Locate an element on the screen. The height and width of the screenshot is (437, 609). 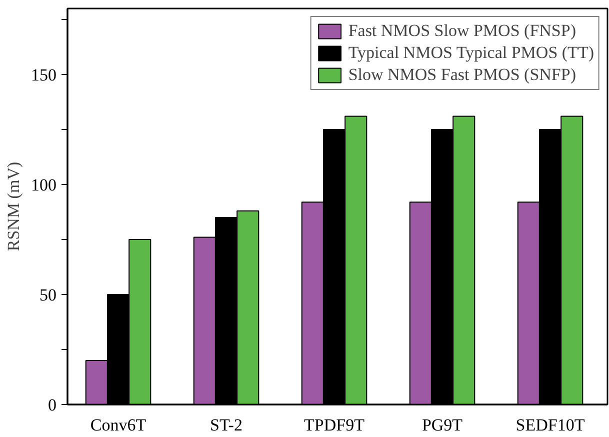
x-tick-label: TPDF9T is located at coordinates (335, 425).